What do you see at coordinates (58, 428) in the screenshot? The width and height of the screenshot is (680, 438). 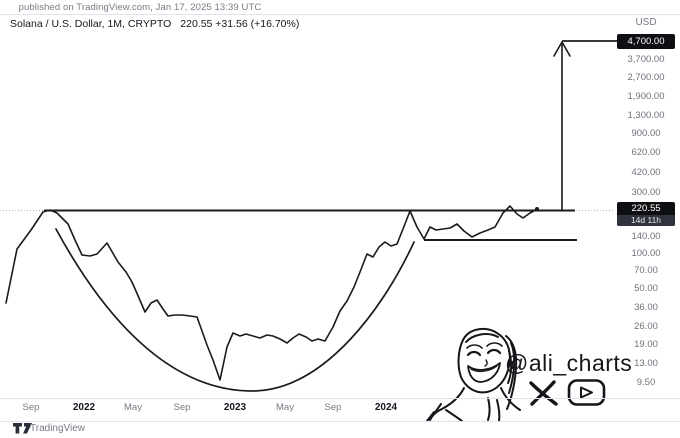 I see `tradingview-brand-text: TradingView` at bounding box center [58, 428].